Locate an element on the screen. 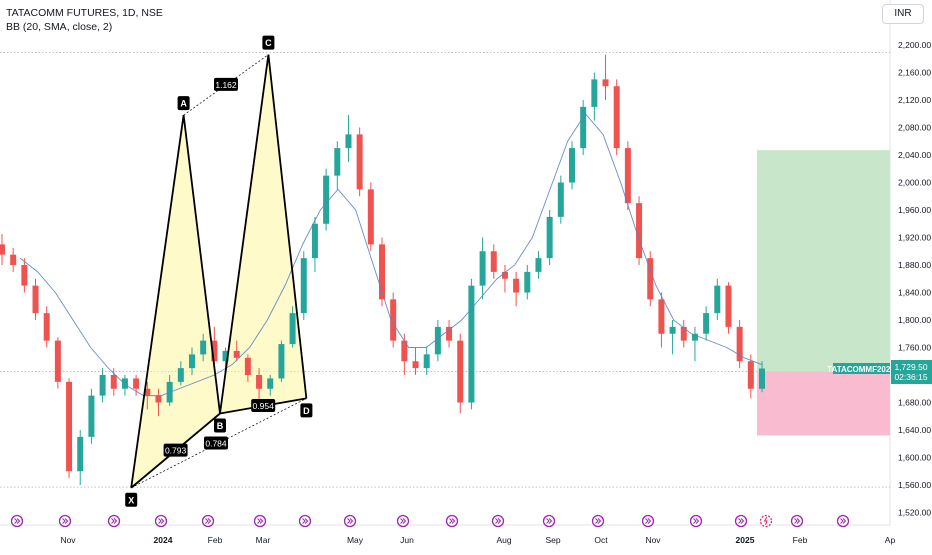 This screenshot has height=555, width=932. xabcd-pattern is located at coordinates (219, 271).